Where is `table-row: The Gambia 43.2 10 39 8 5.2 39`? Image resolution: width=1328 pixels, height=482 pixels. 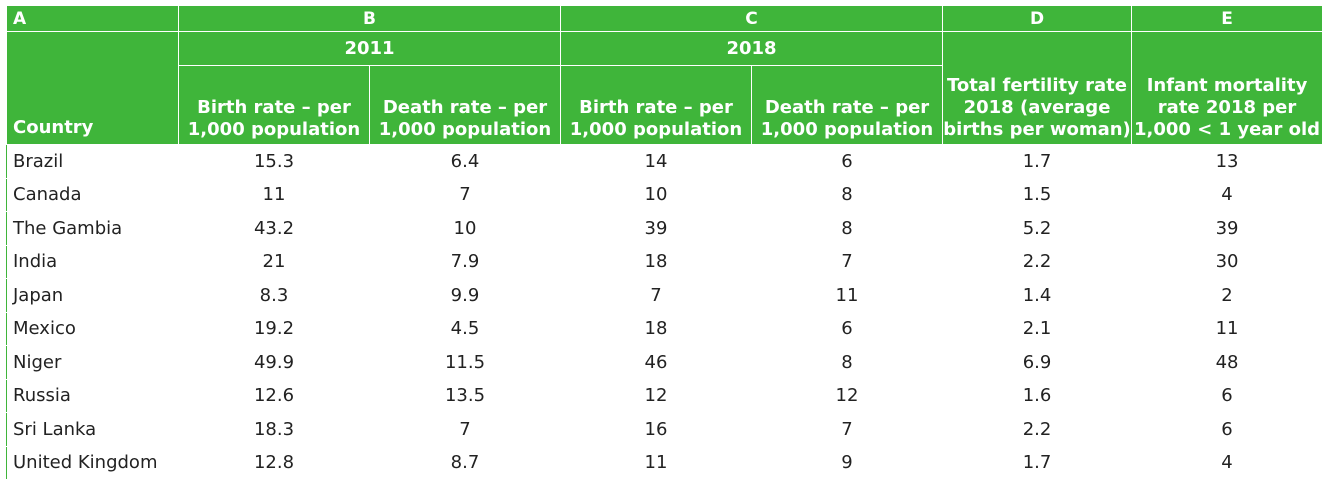
table-row: The Gambia 43.2 10 39 8 5.2 39 is located at coordinates (665, 228).